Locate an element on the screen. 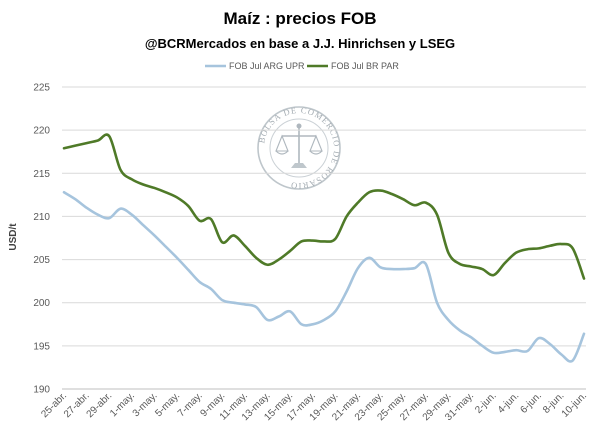 The image size is (600, 435). legend-label-br: FOB Jul BR PAR is located at coordinates (365, 66).